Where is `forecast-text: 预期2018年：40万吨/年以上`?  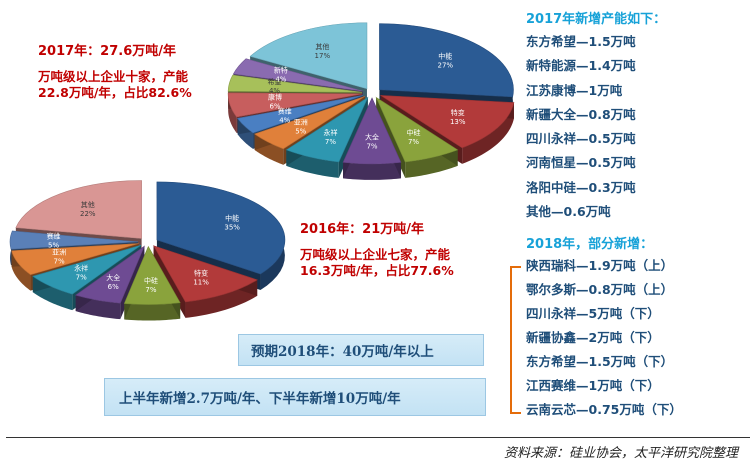 forecast-text: 预期2018年：40万吨/年以上 is located at coordinates (342, 352).